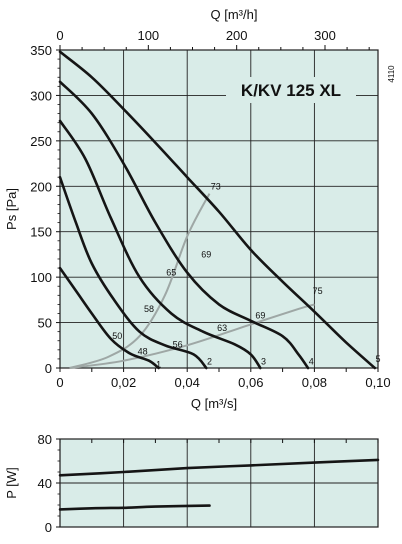  What do you see at coordinates (195, 35) in the screenshot?
I see `main-top-ticks: 0 100 200 300` at bounding box center [195, 35].